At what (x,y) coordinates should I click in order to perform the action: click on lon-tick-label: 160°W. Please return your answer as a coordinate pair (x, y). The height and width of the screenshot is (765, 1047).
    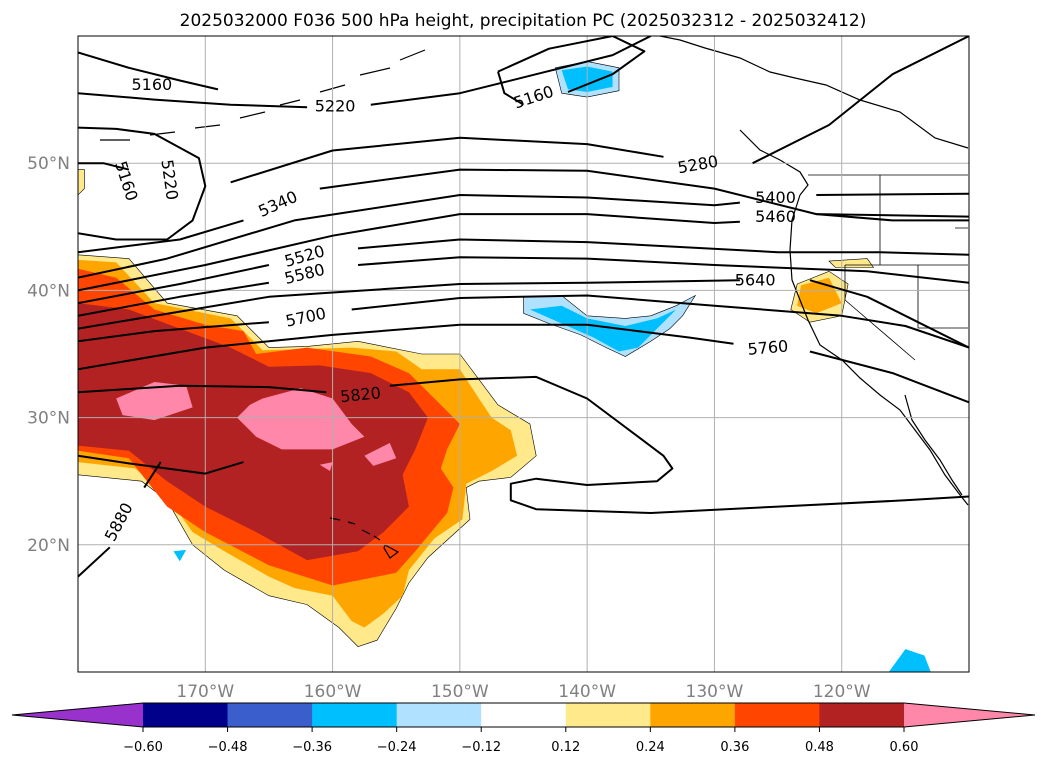
    Looking at the image, I should click on (333, 692).